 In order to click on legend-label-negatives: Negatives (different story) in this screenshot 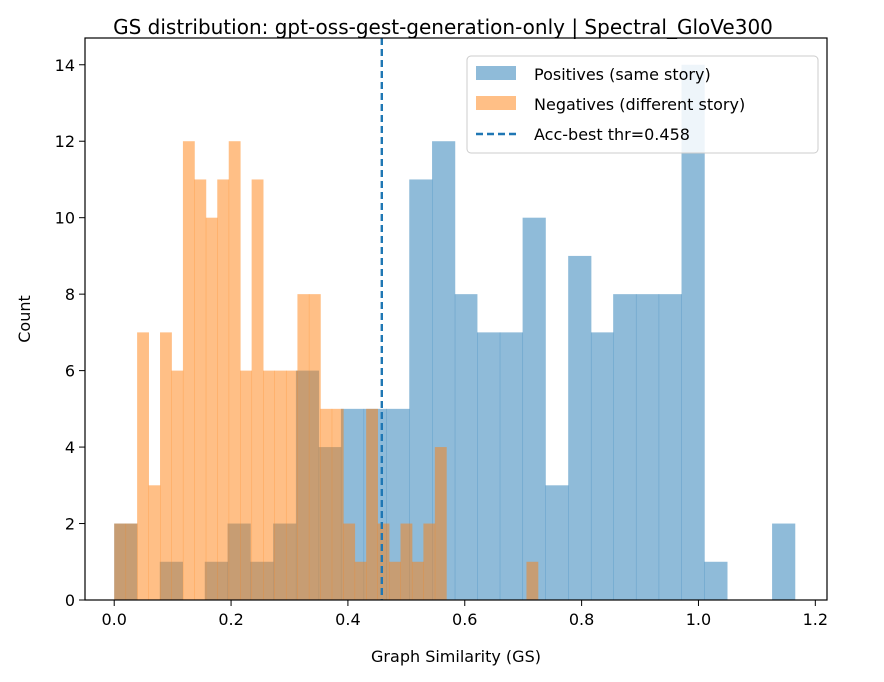, I will do `click(639, 104)`.